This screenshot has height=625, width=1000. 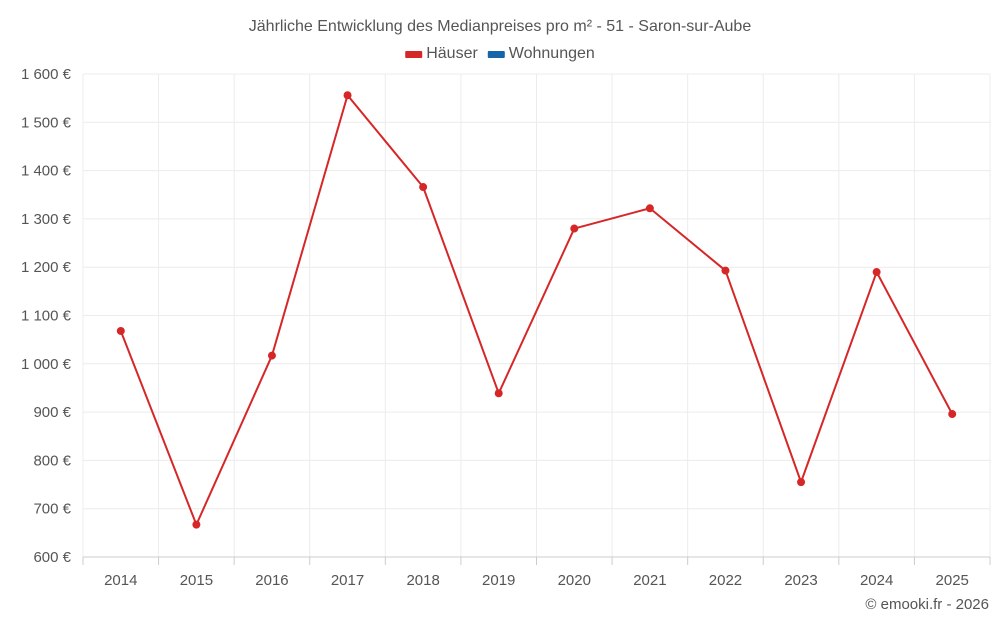 I want to click on y-tick-label: 800 €, so click(x=52, y=460).